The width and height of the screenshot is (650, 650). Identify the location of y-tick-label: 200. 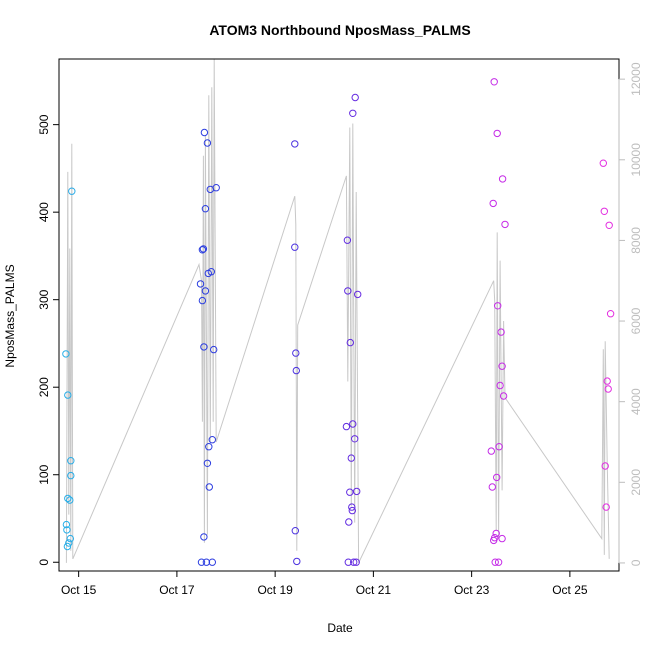
(44, 387).